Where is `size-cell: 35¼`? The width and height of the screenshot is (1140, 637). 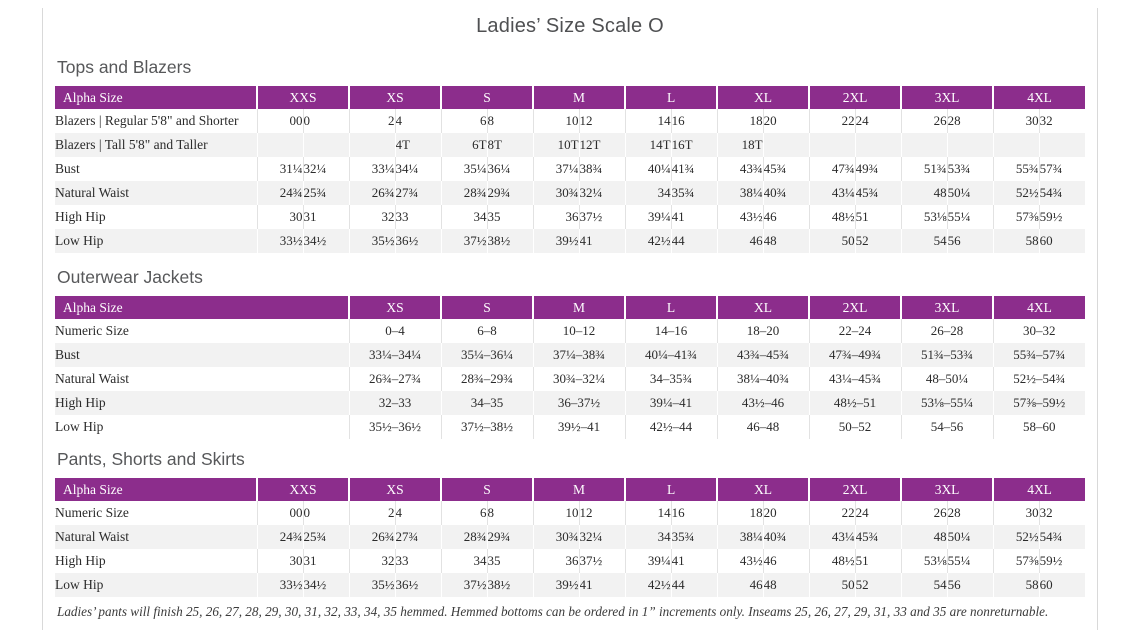
size-cell: 35¼ is located at coordinates (464, 169).